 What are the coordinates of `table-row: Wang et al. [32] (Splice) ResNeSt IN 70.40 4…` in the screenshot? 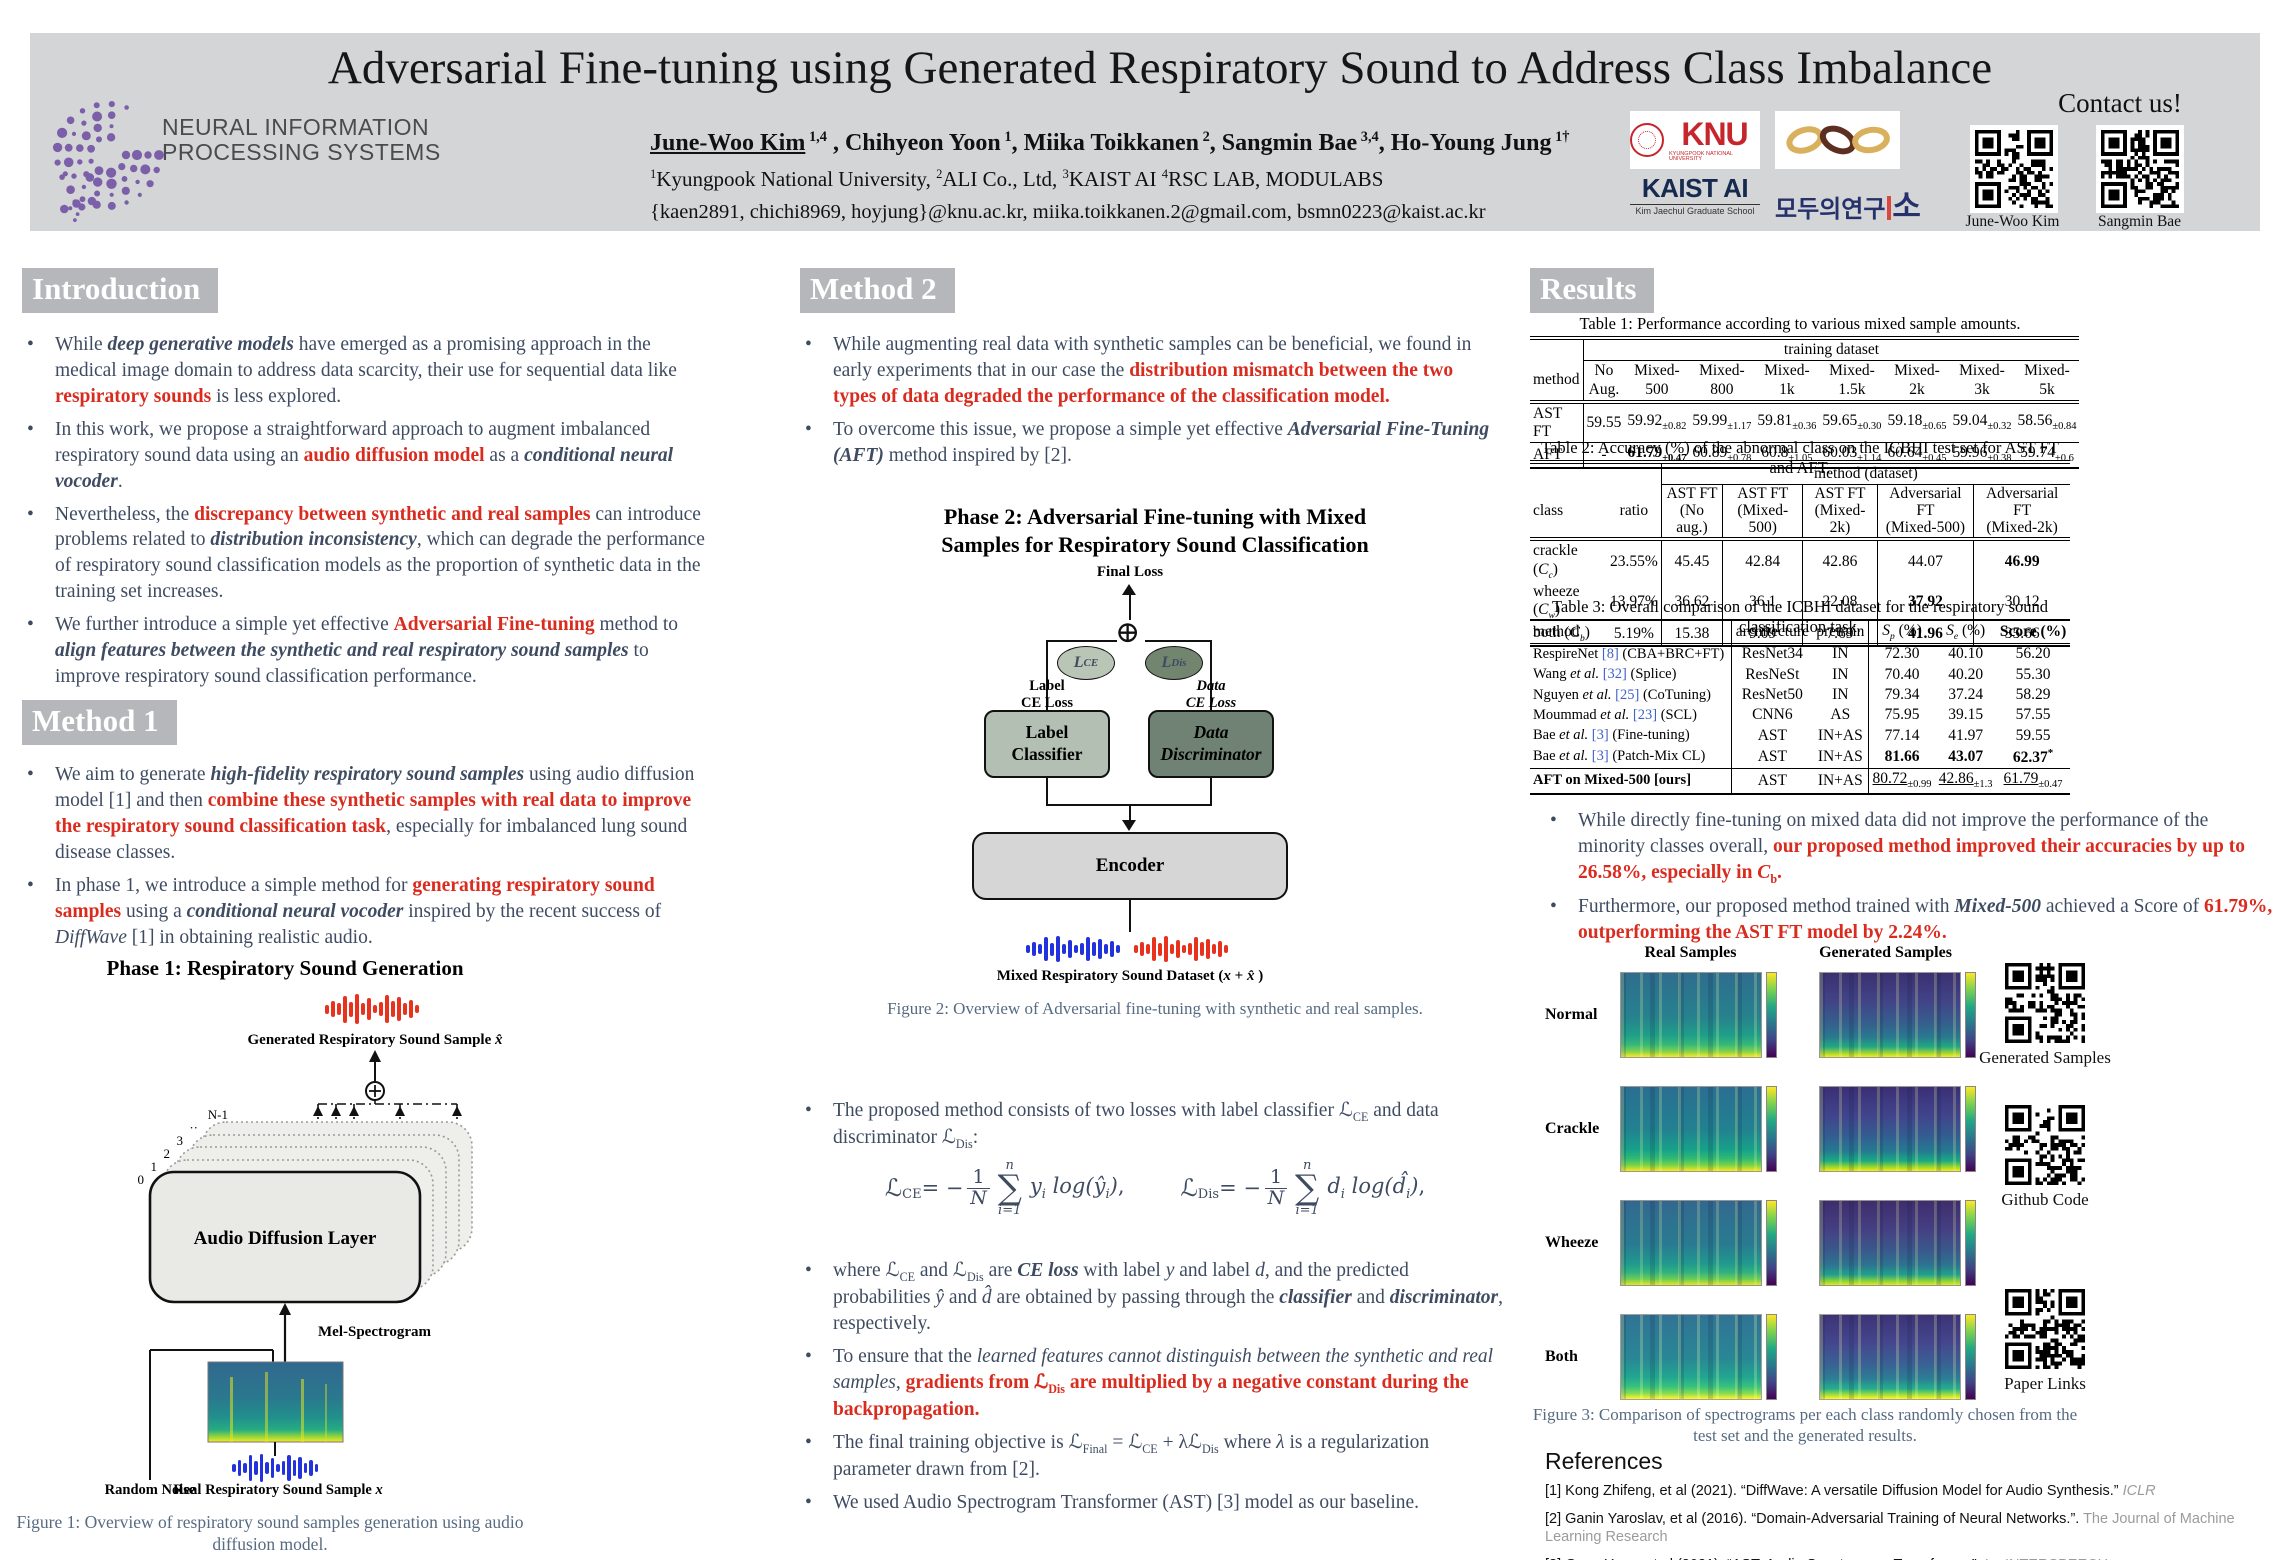 It's located at (1800, 674).